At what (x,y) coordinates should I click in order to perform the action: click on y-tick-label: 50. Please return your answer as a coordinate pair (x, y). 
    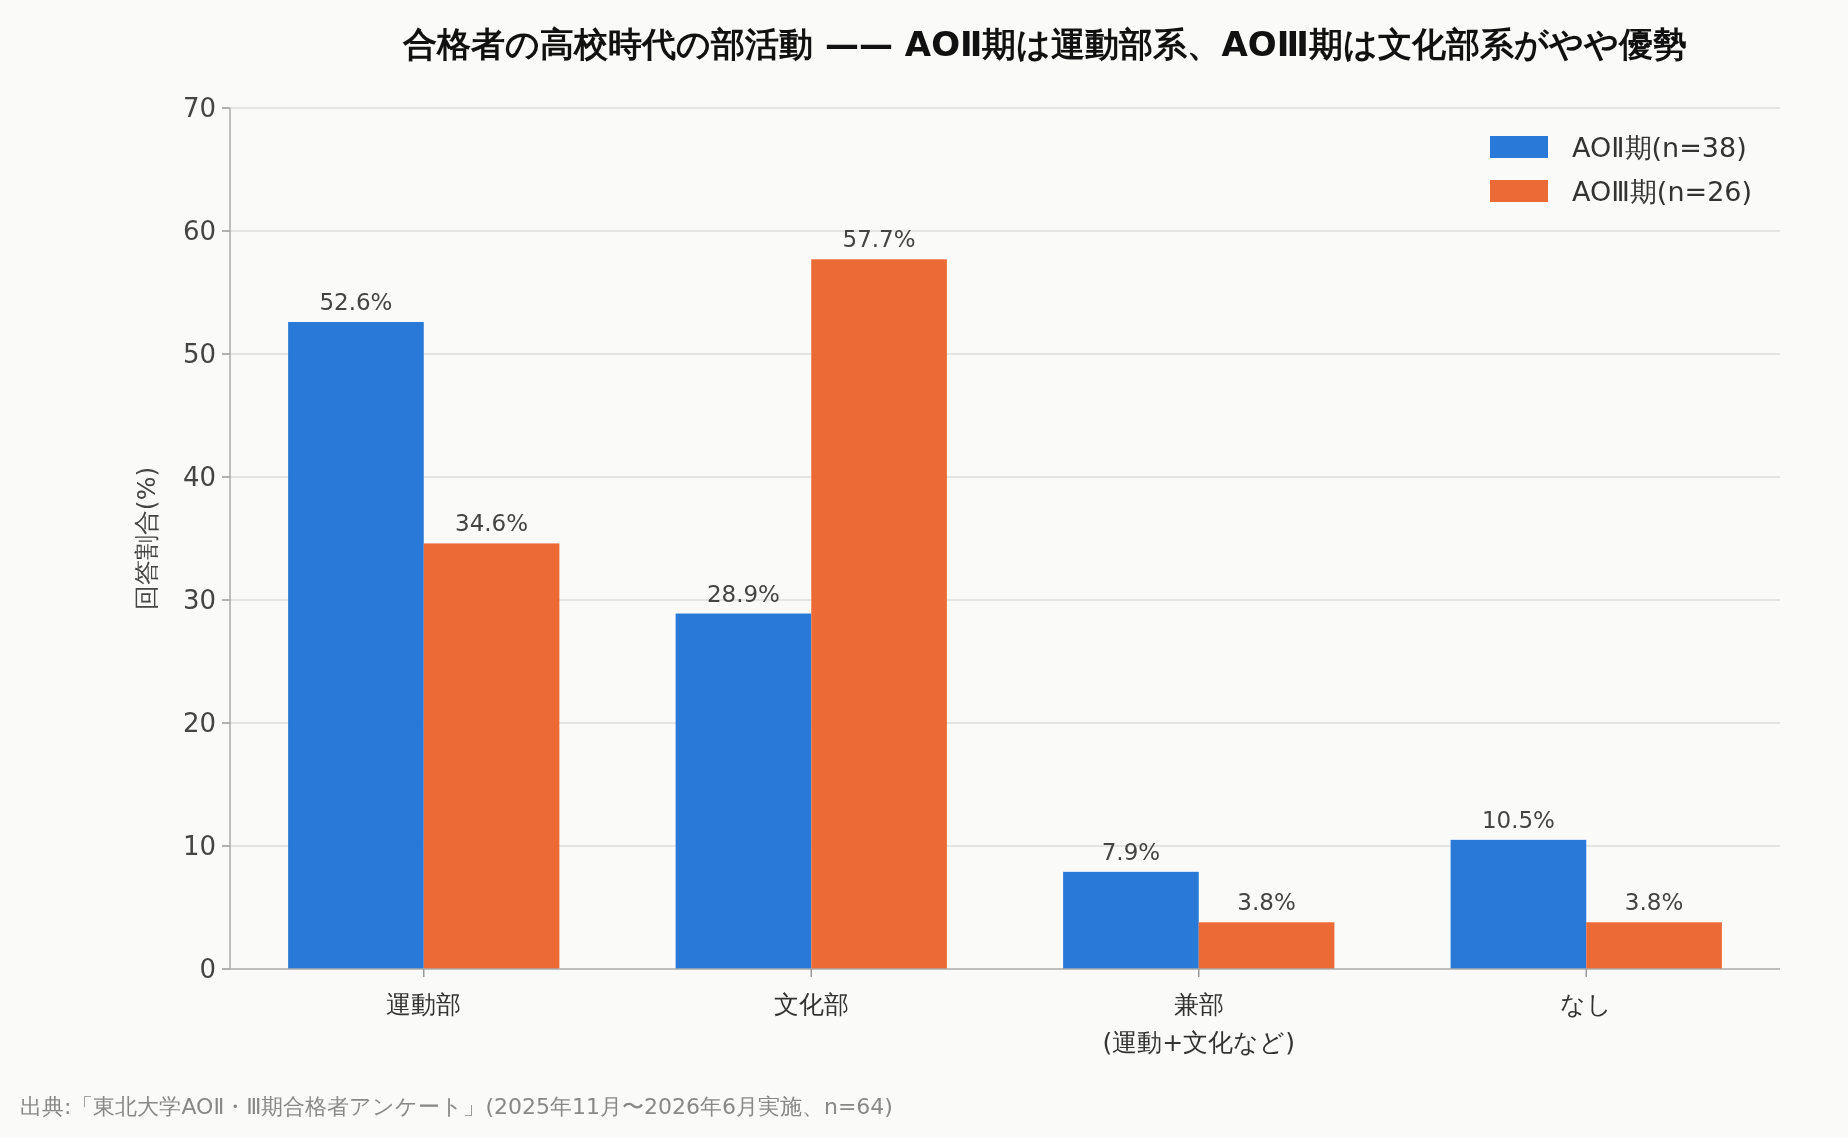
    Looking at the image, I should click on (199, 354).